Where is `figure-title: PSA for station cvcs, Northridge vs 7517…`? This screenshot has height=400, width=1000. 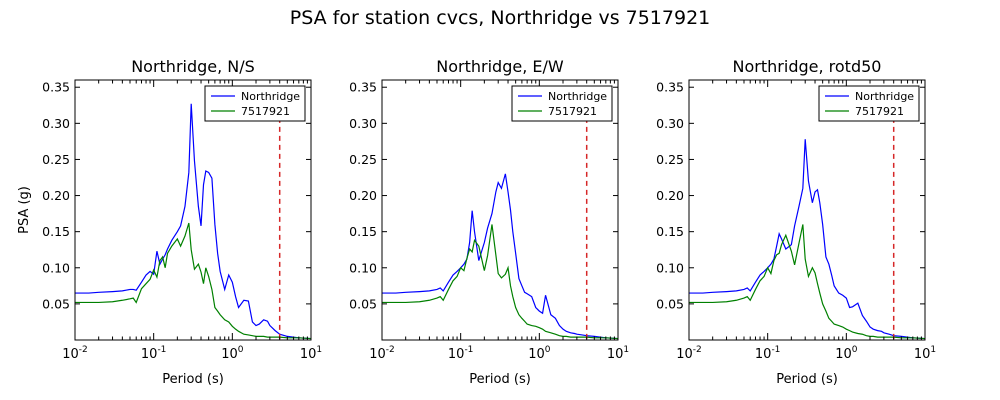 figure-title: PSA for station cvcs, Northridge vs 7517… is located at coordinates (500, 18).